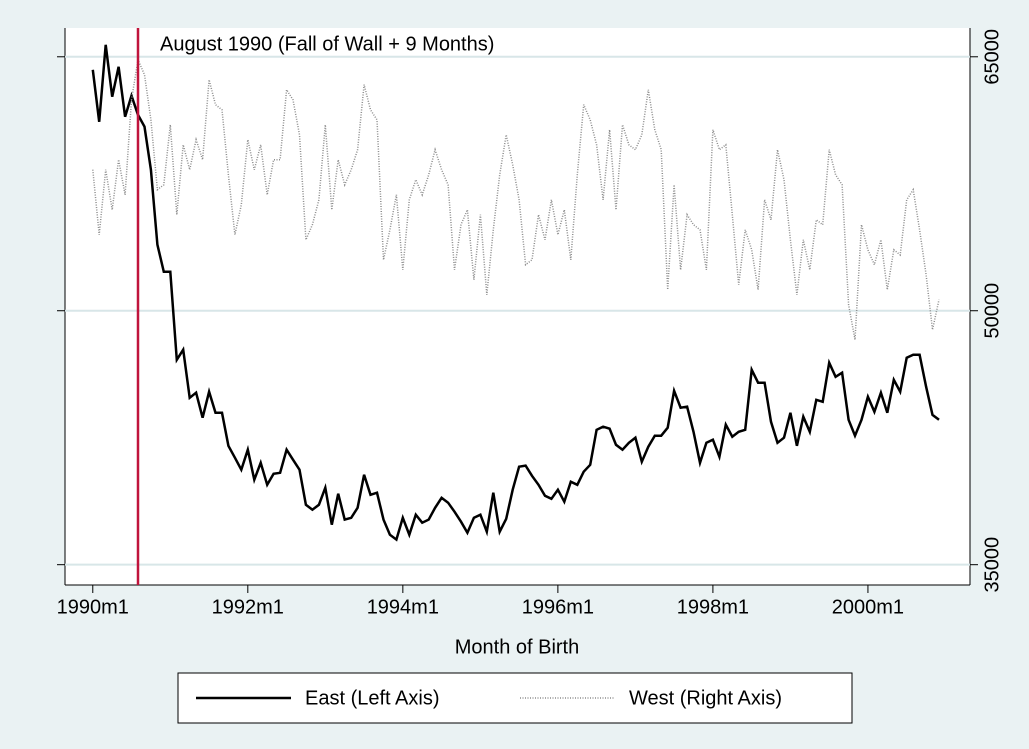 The height and width of the screenshot is (749, 1029). Describe the element at coordinates (992, 311) in the screenshot. I see `y2-tick-label: 50000` at that location.